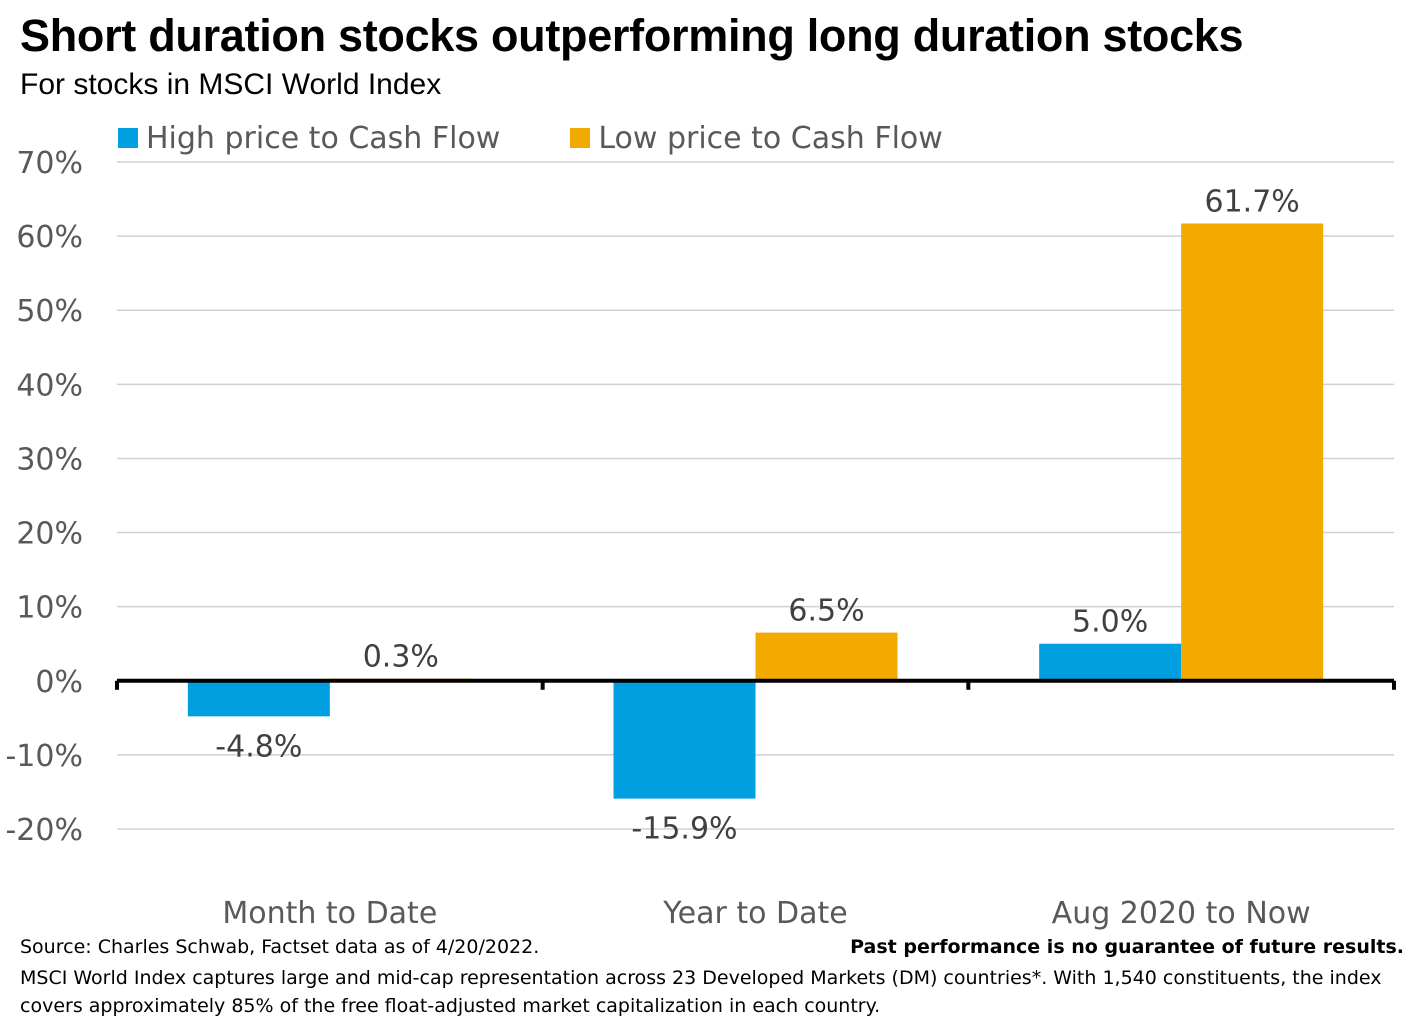 Image resolution: width=1422 pixels, height=1031 pixels. Describe the element at coordinates (49, 608) in the screenshot. I see `y-tick-label: 10%` at that location.